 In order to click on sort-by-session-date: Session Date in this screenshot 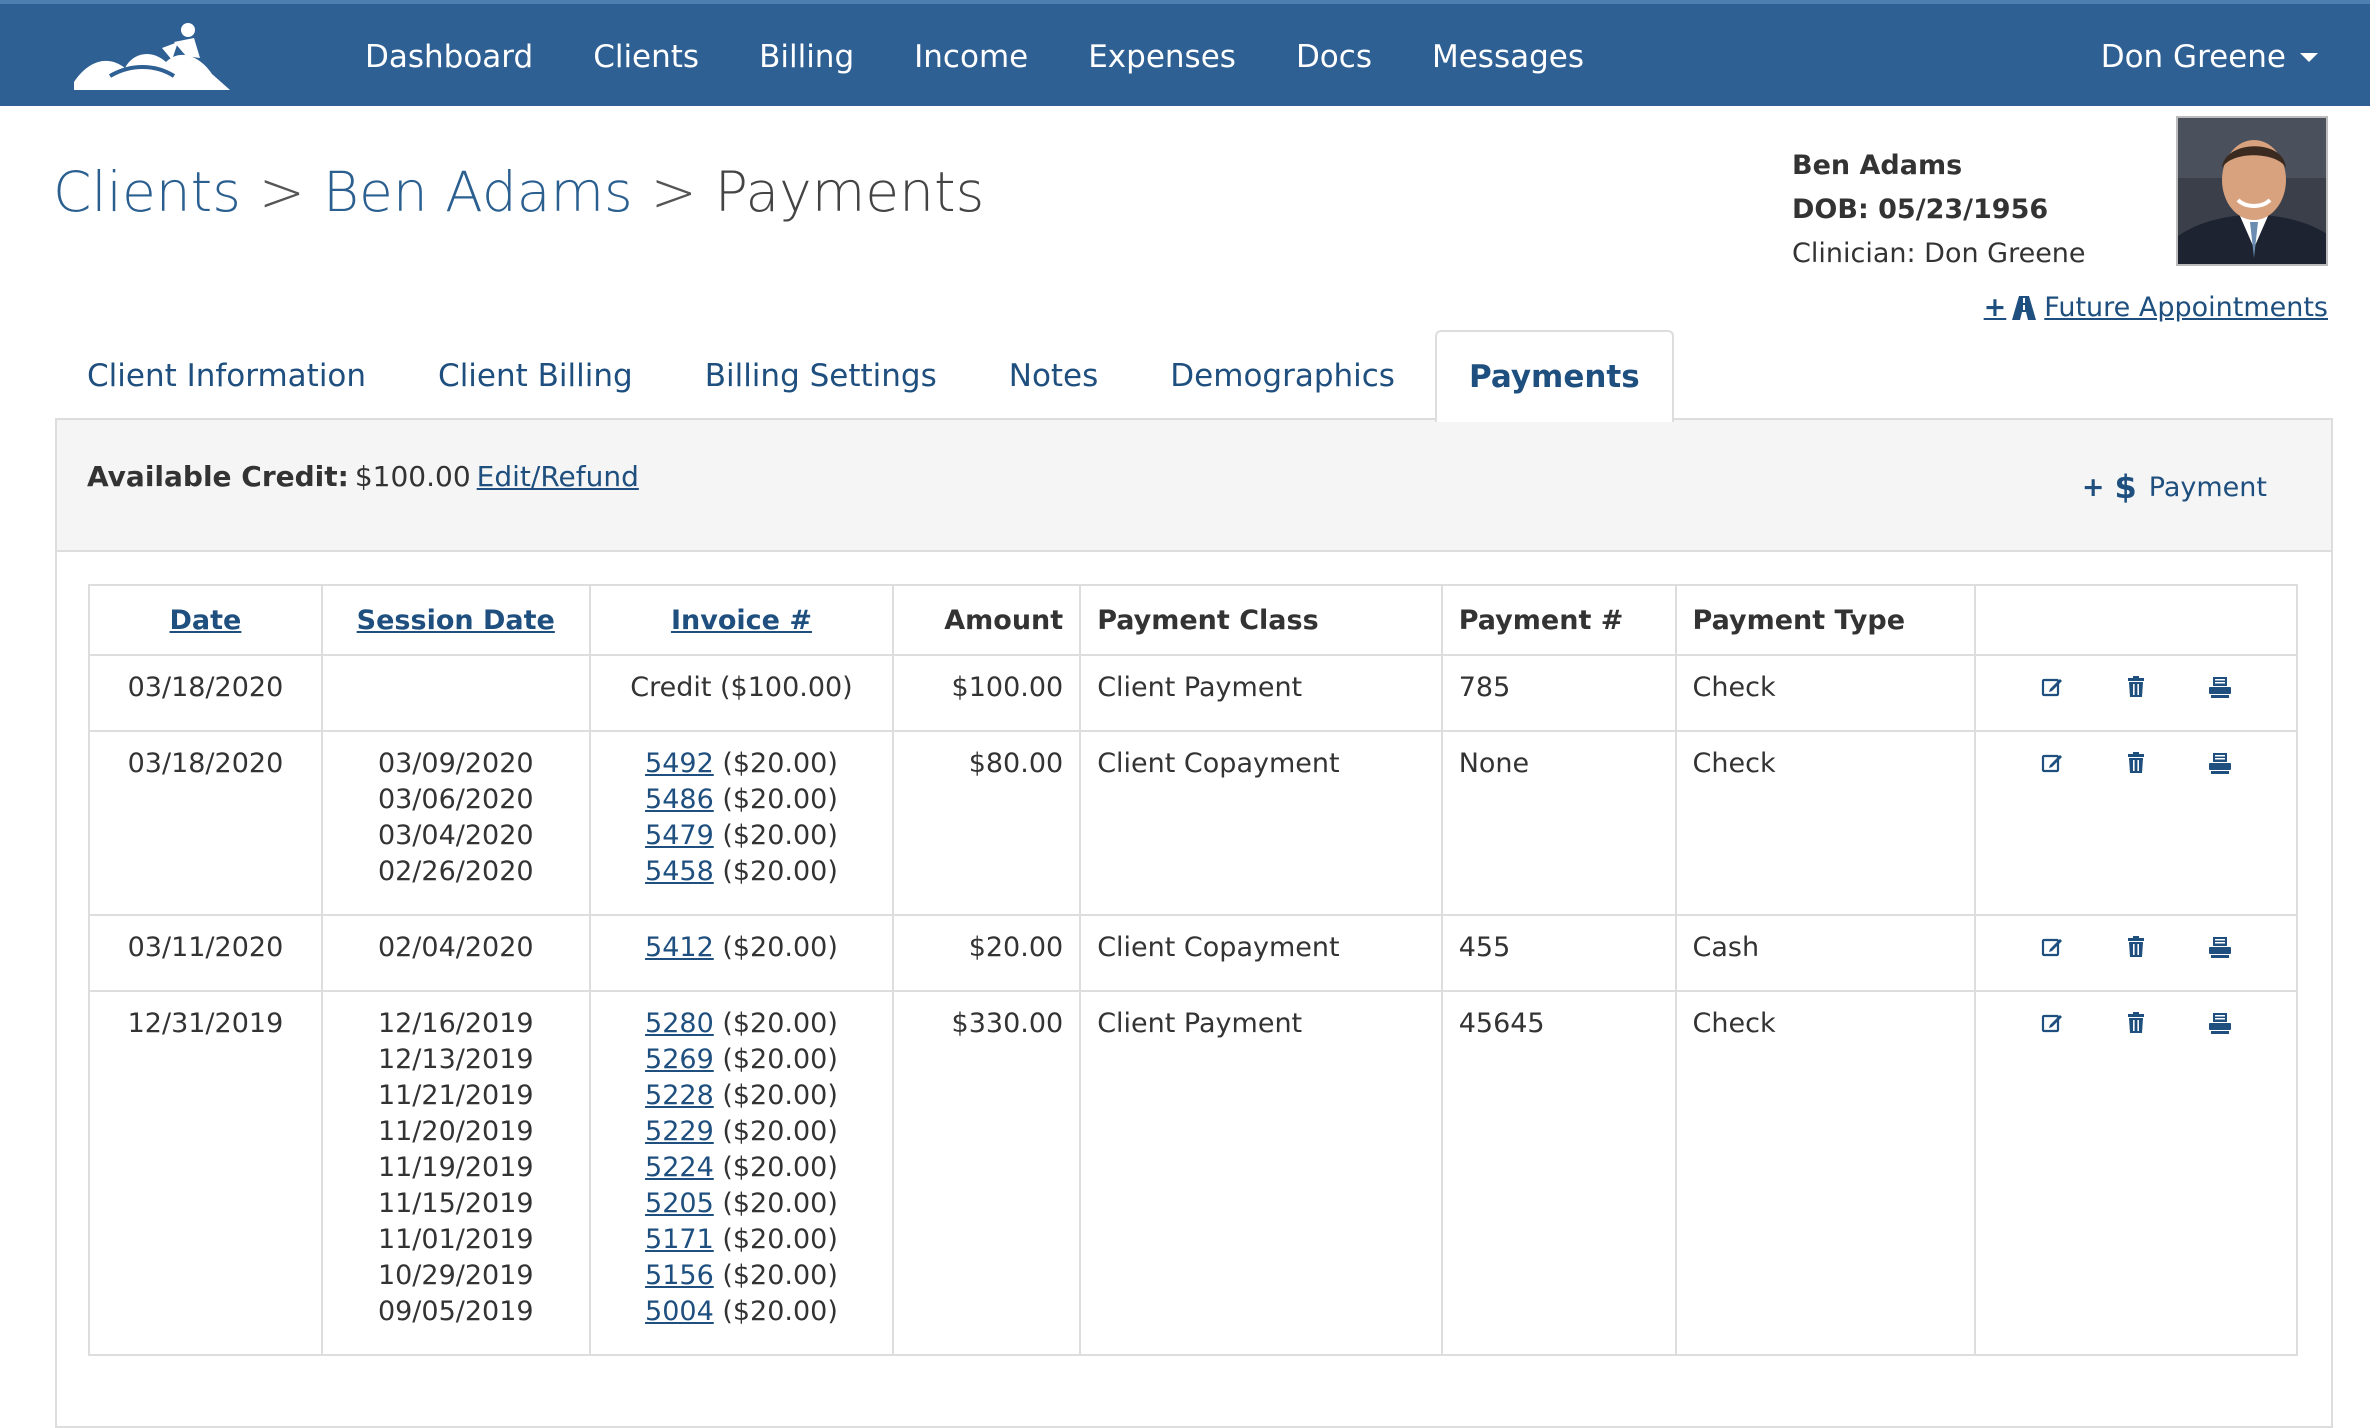, I will do `click(455, 620)`.